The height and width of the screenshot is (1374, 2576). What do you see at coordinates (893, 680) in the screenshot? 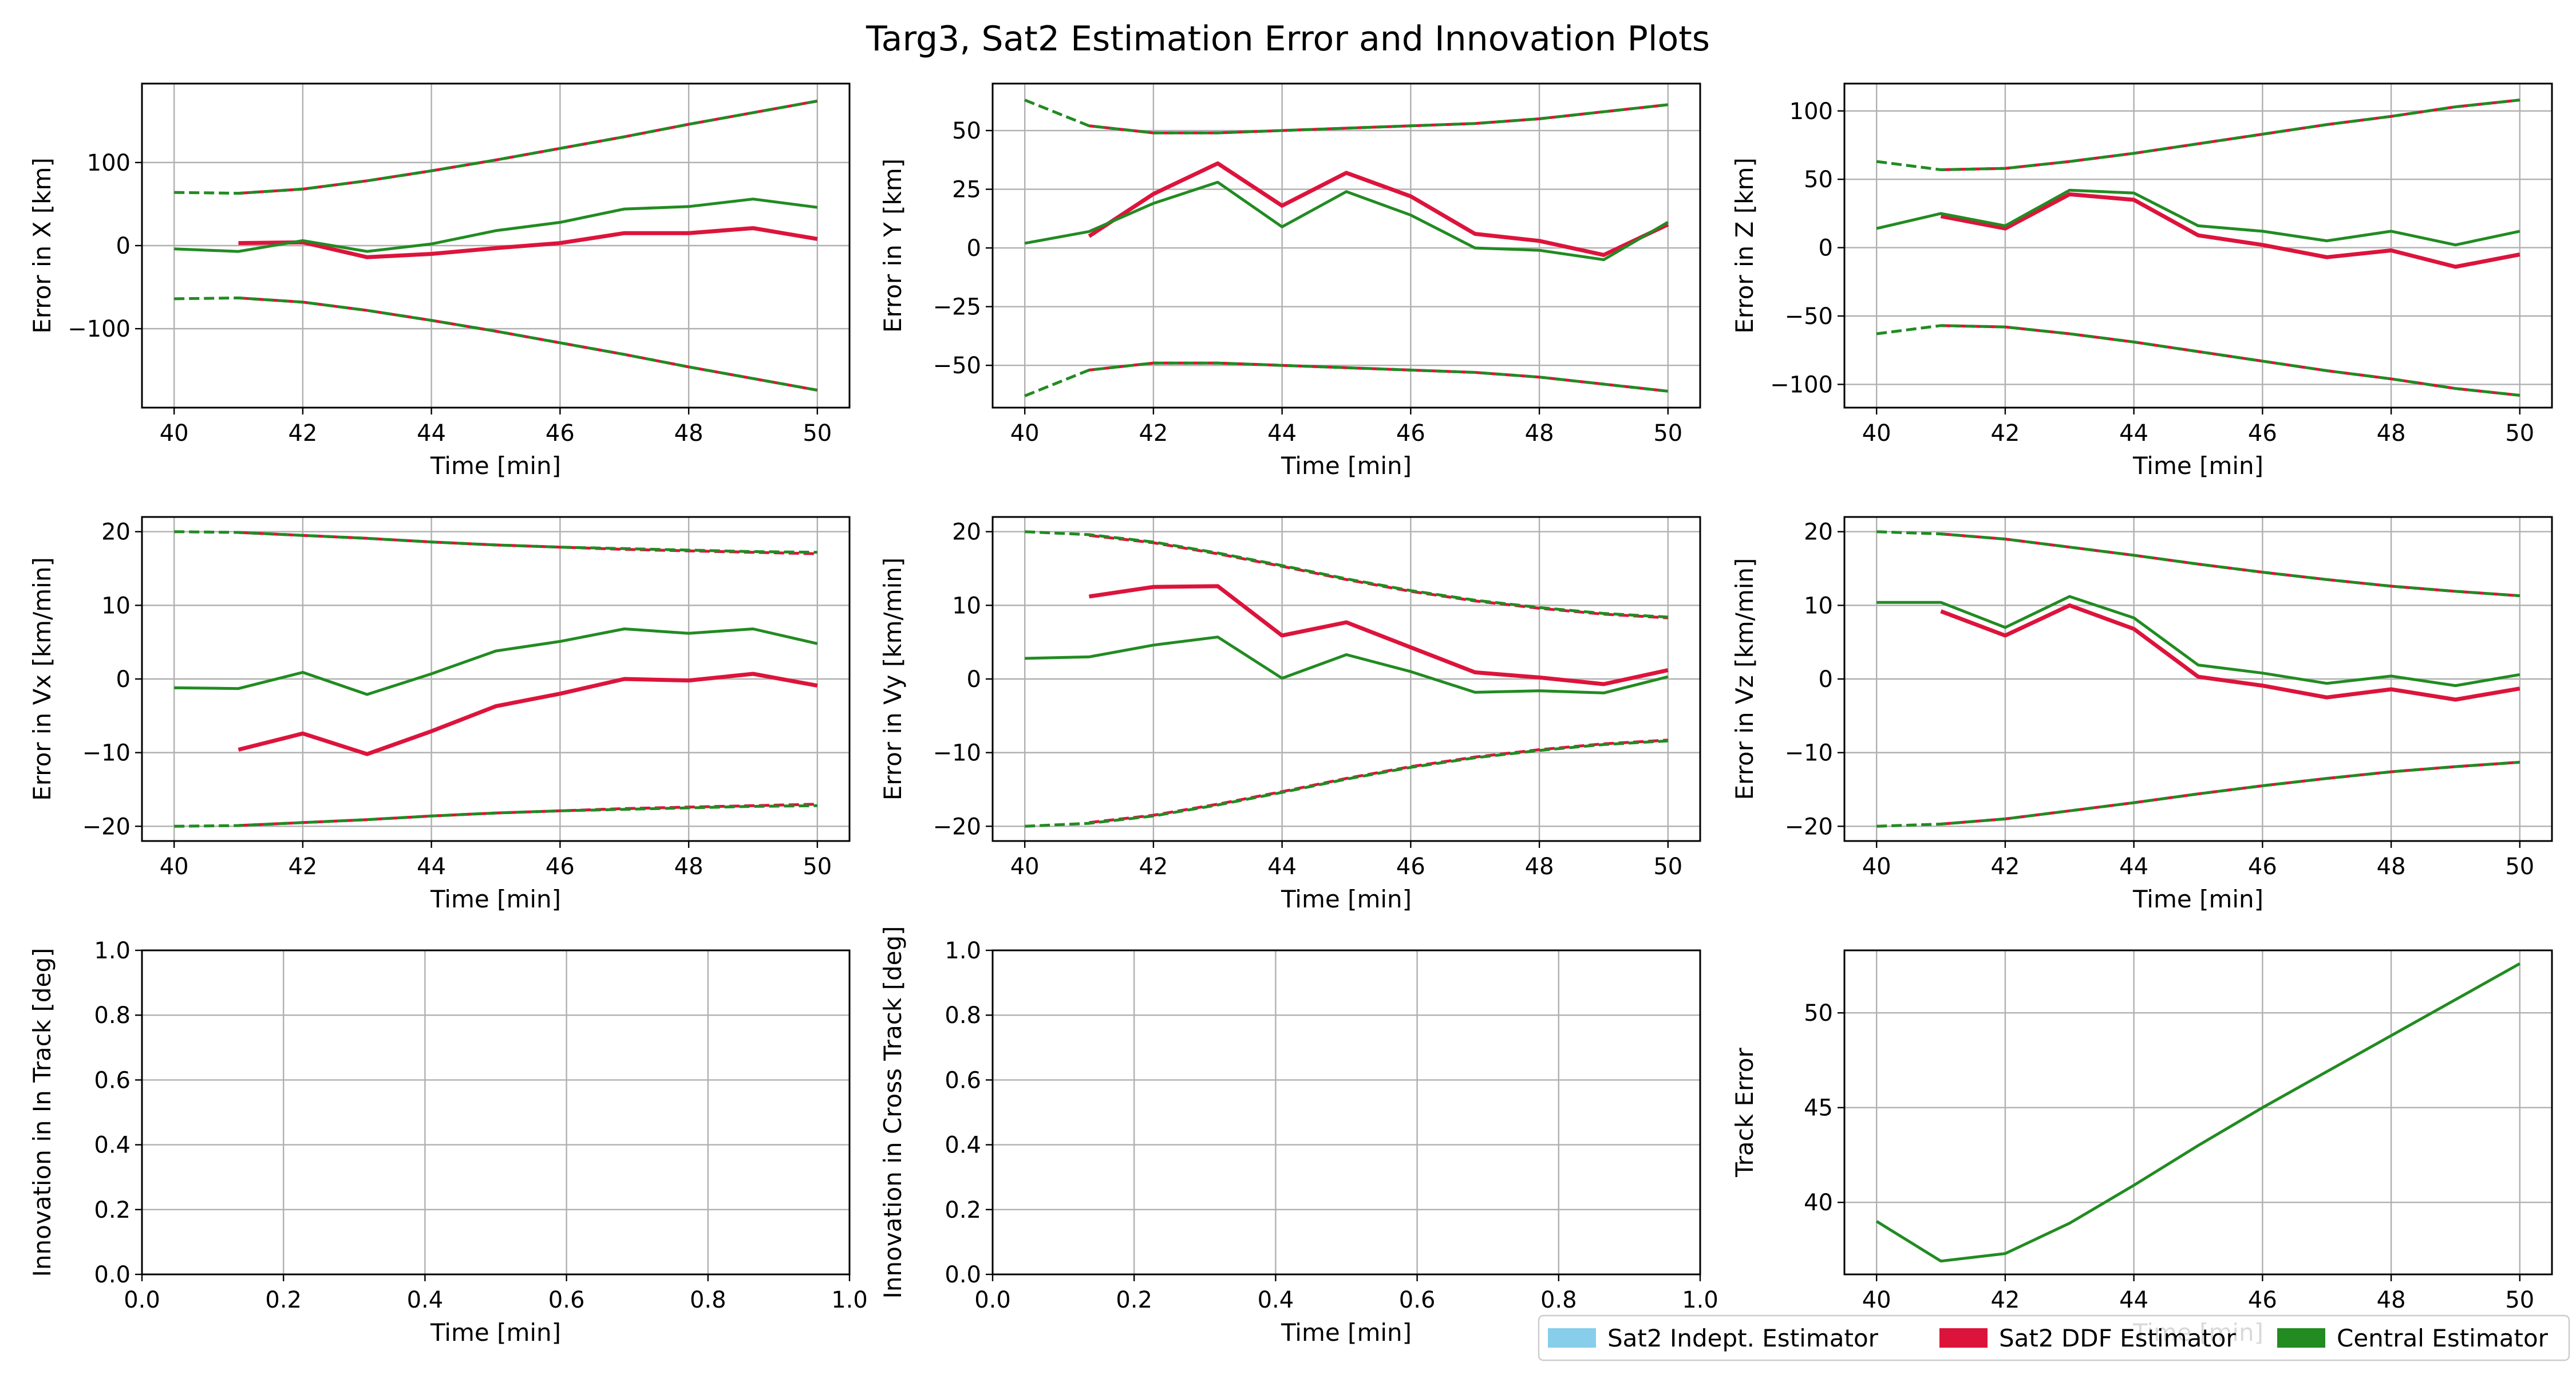
I see `y-axis-label: Error in Vy [km/min]` at bounding box center [893, 680].